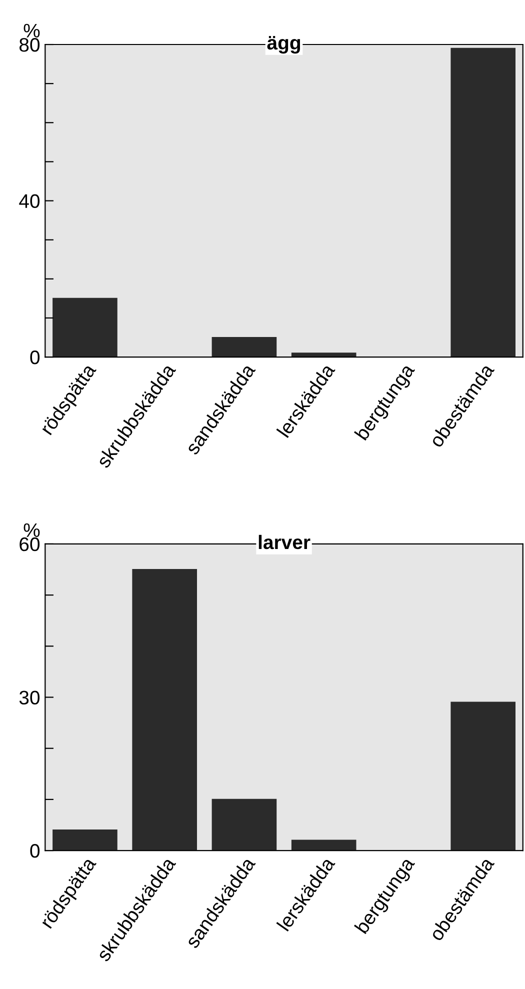 This screenshot has width=525, height=989. I want to click on y-tick-label: 40, so click(29, 201).